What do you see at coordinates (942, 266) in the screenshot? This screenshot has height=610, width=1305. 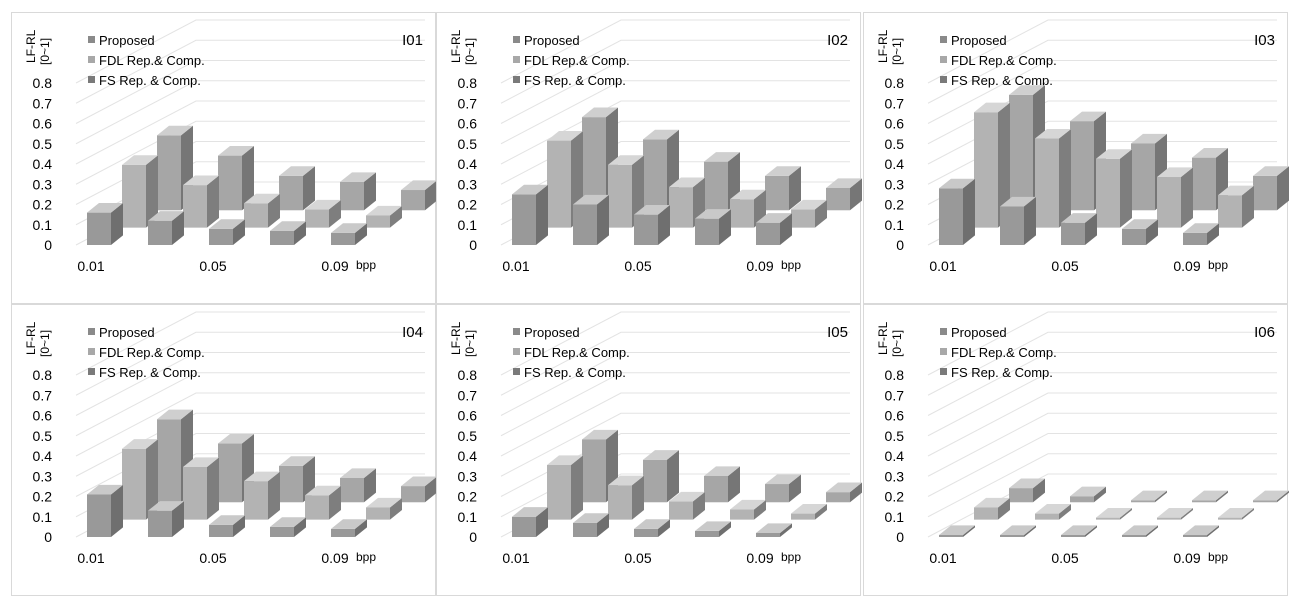 I see `x-tick-label: 0.01` at bounding box center [942, 266].